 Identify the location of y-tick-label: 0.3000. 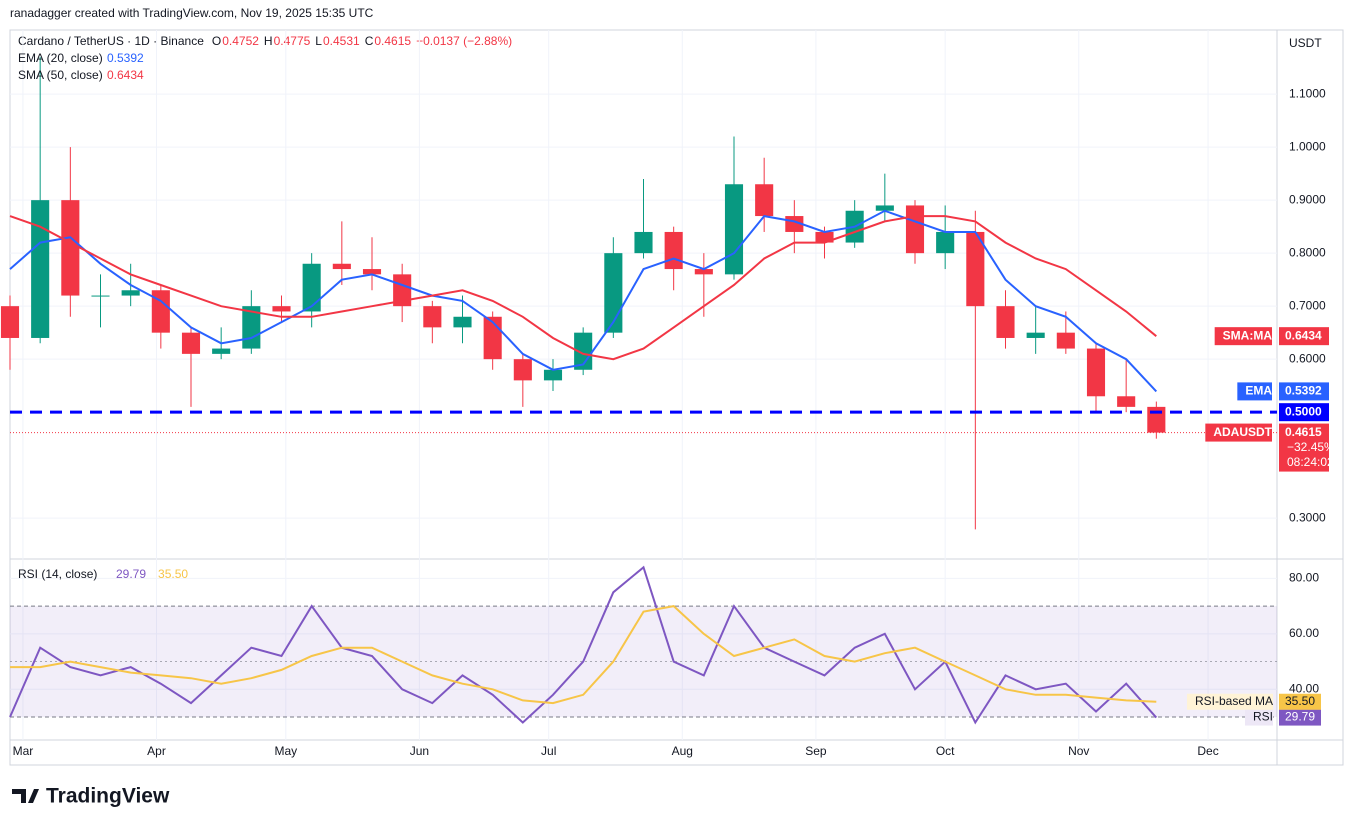
(1307, 517).